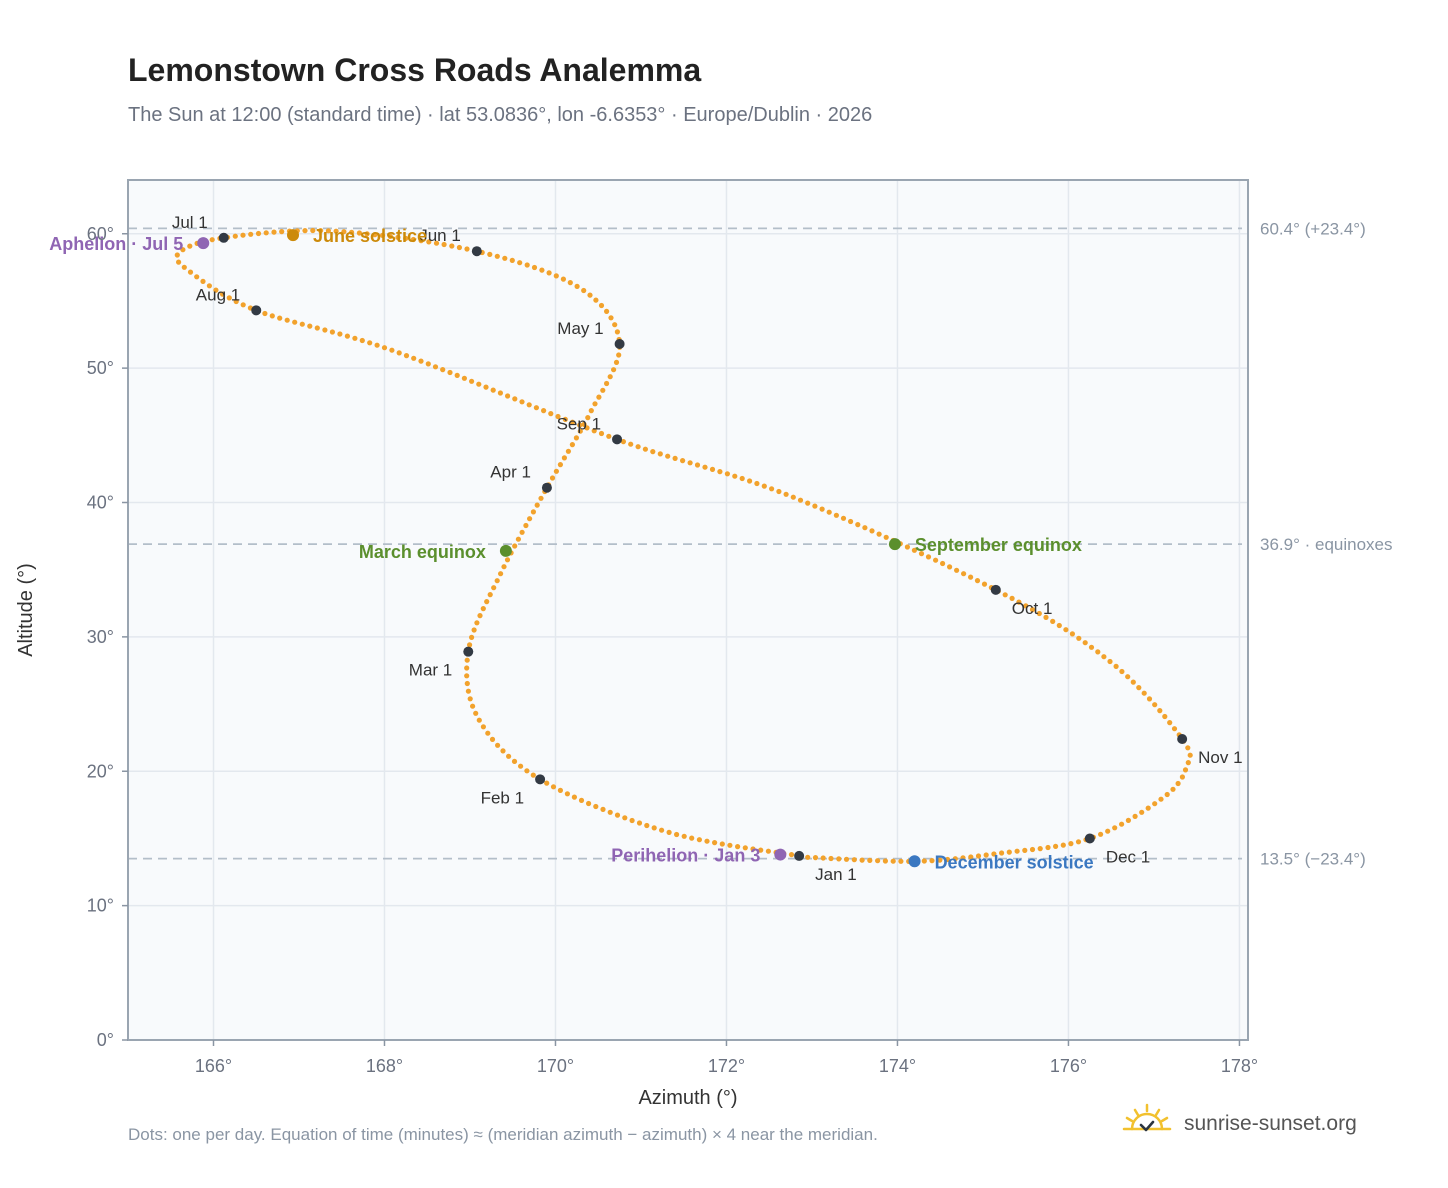 The height and width of the screenshot is (1188, 1448). Describe the element at coordinates (1032, 608) in the screenshot. I see `month-label: Oct 1` at that location.